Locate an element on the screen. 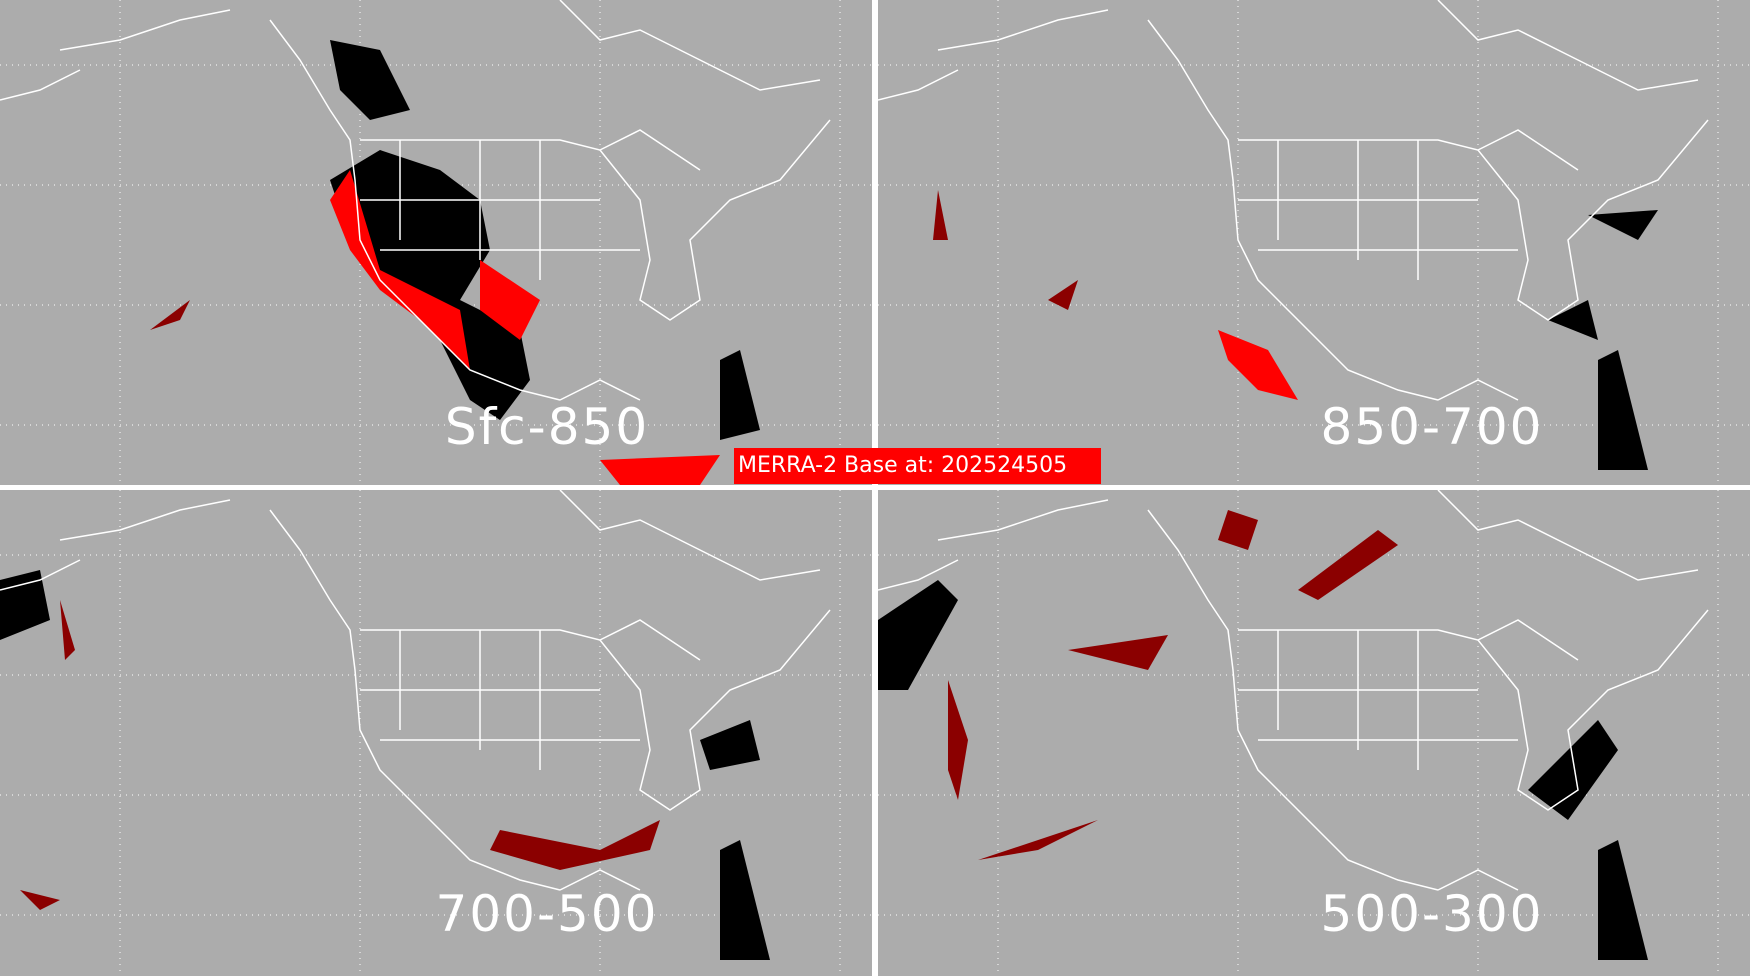 The image size is (1750, 976). panel-label: 850-700 is located at coordinates (1432, 427).